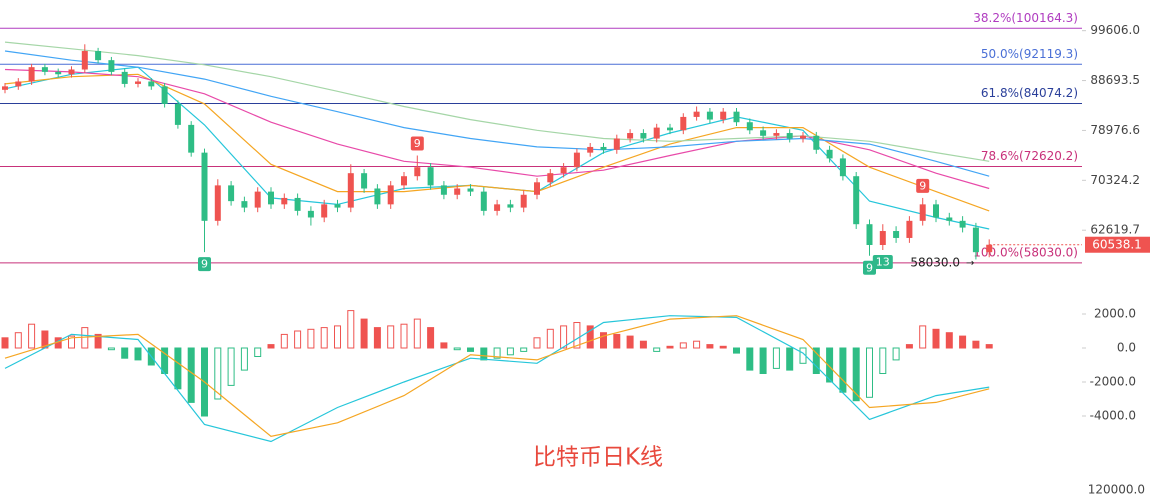 The width and height of the screenshot is (1150, 494). Describe the element at coordinates (1115, 314) in the screenshot. I see `y-tick-label: 2000.0` at that location.